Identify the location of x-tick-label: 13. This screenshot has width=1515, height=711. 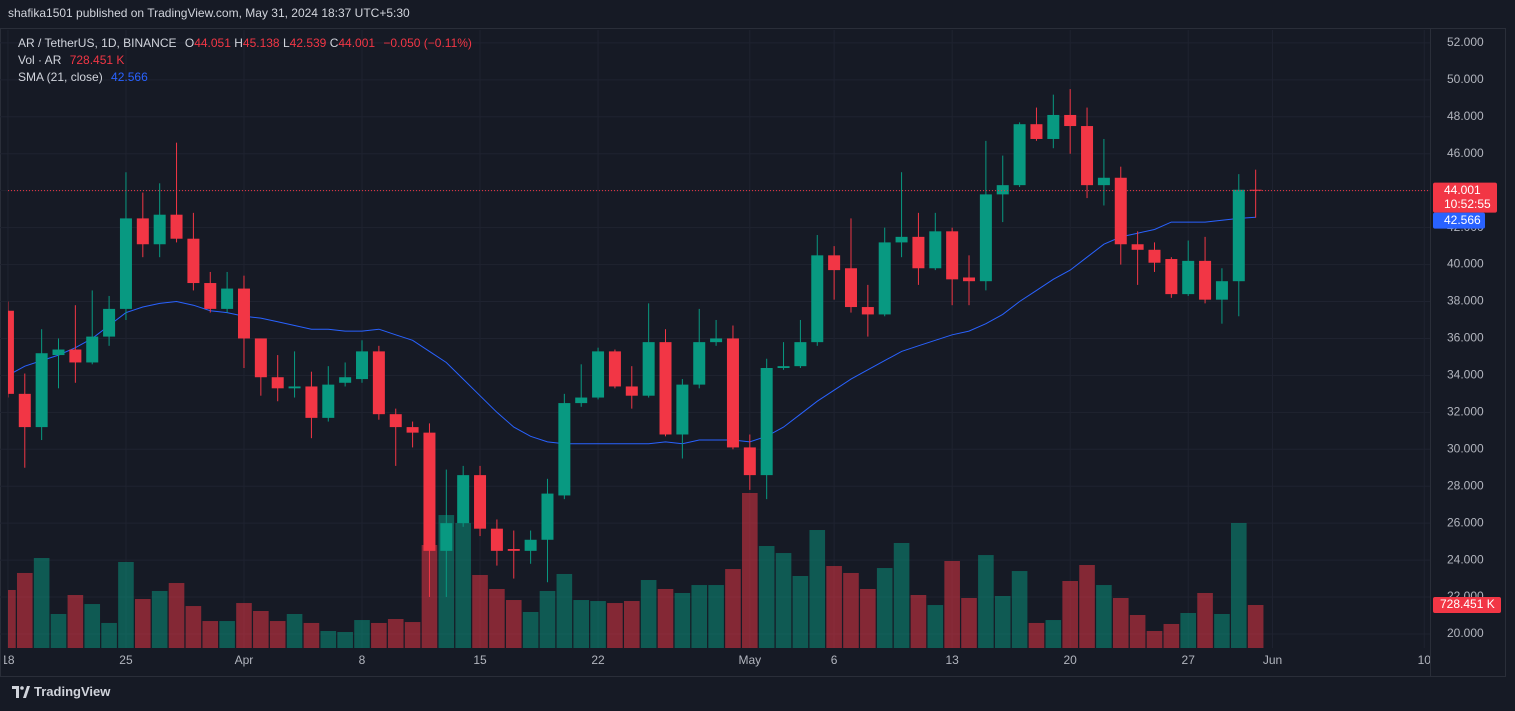
(952, 660).